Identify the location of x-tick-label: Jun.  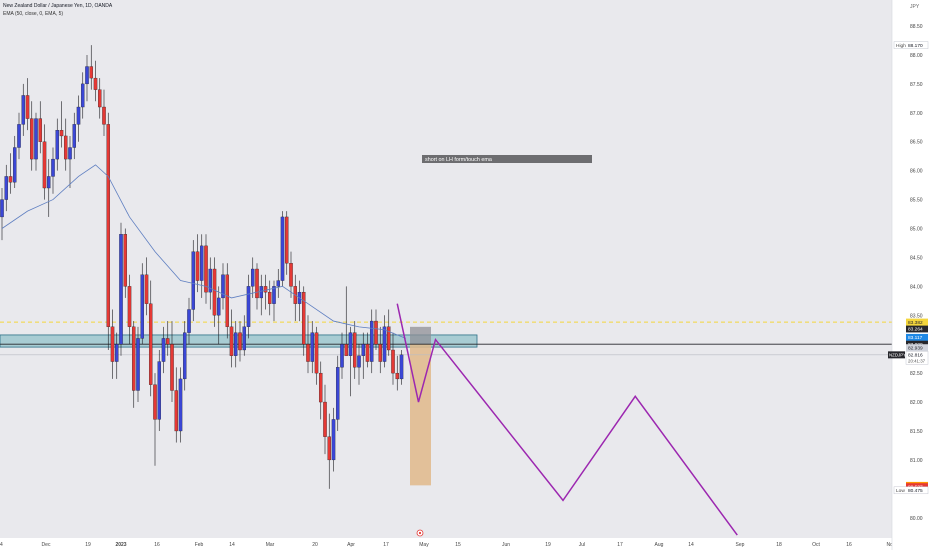
(506, 545).